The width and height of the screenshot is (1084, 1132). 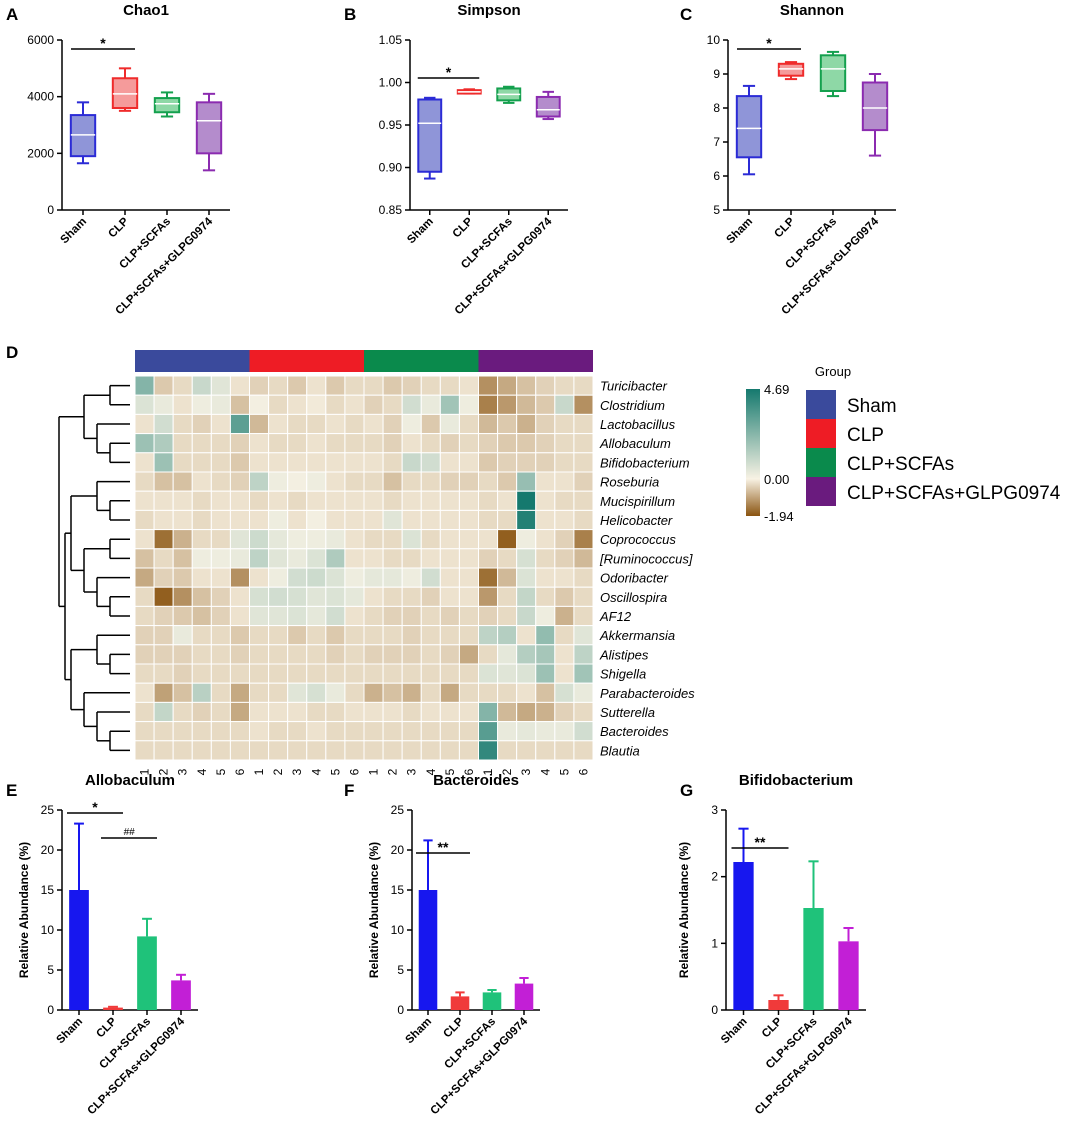 What do you see at coordinates (350, 14) in the screenshot?
I see `panel-label-b: B` at bounding box center [350, 14].